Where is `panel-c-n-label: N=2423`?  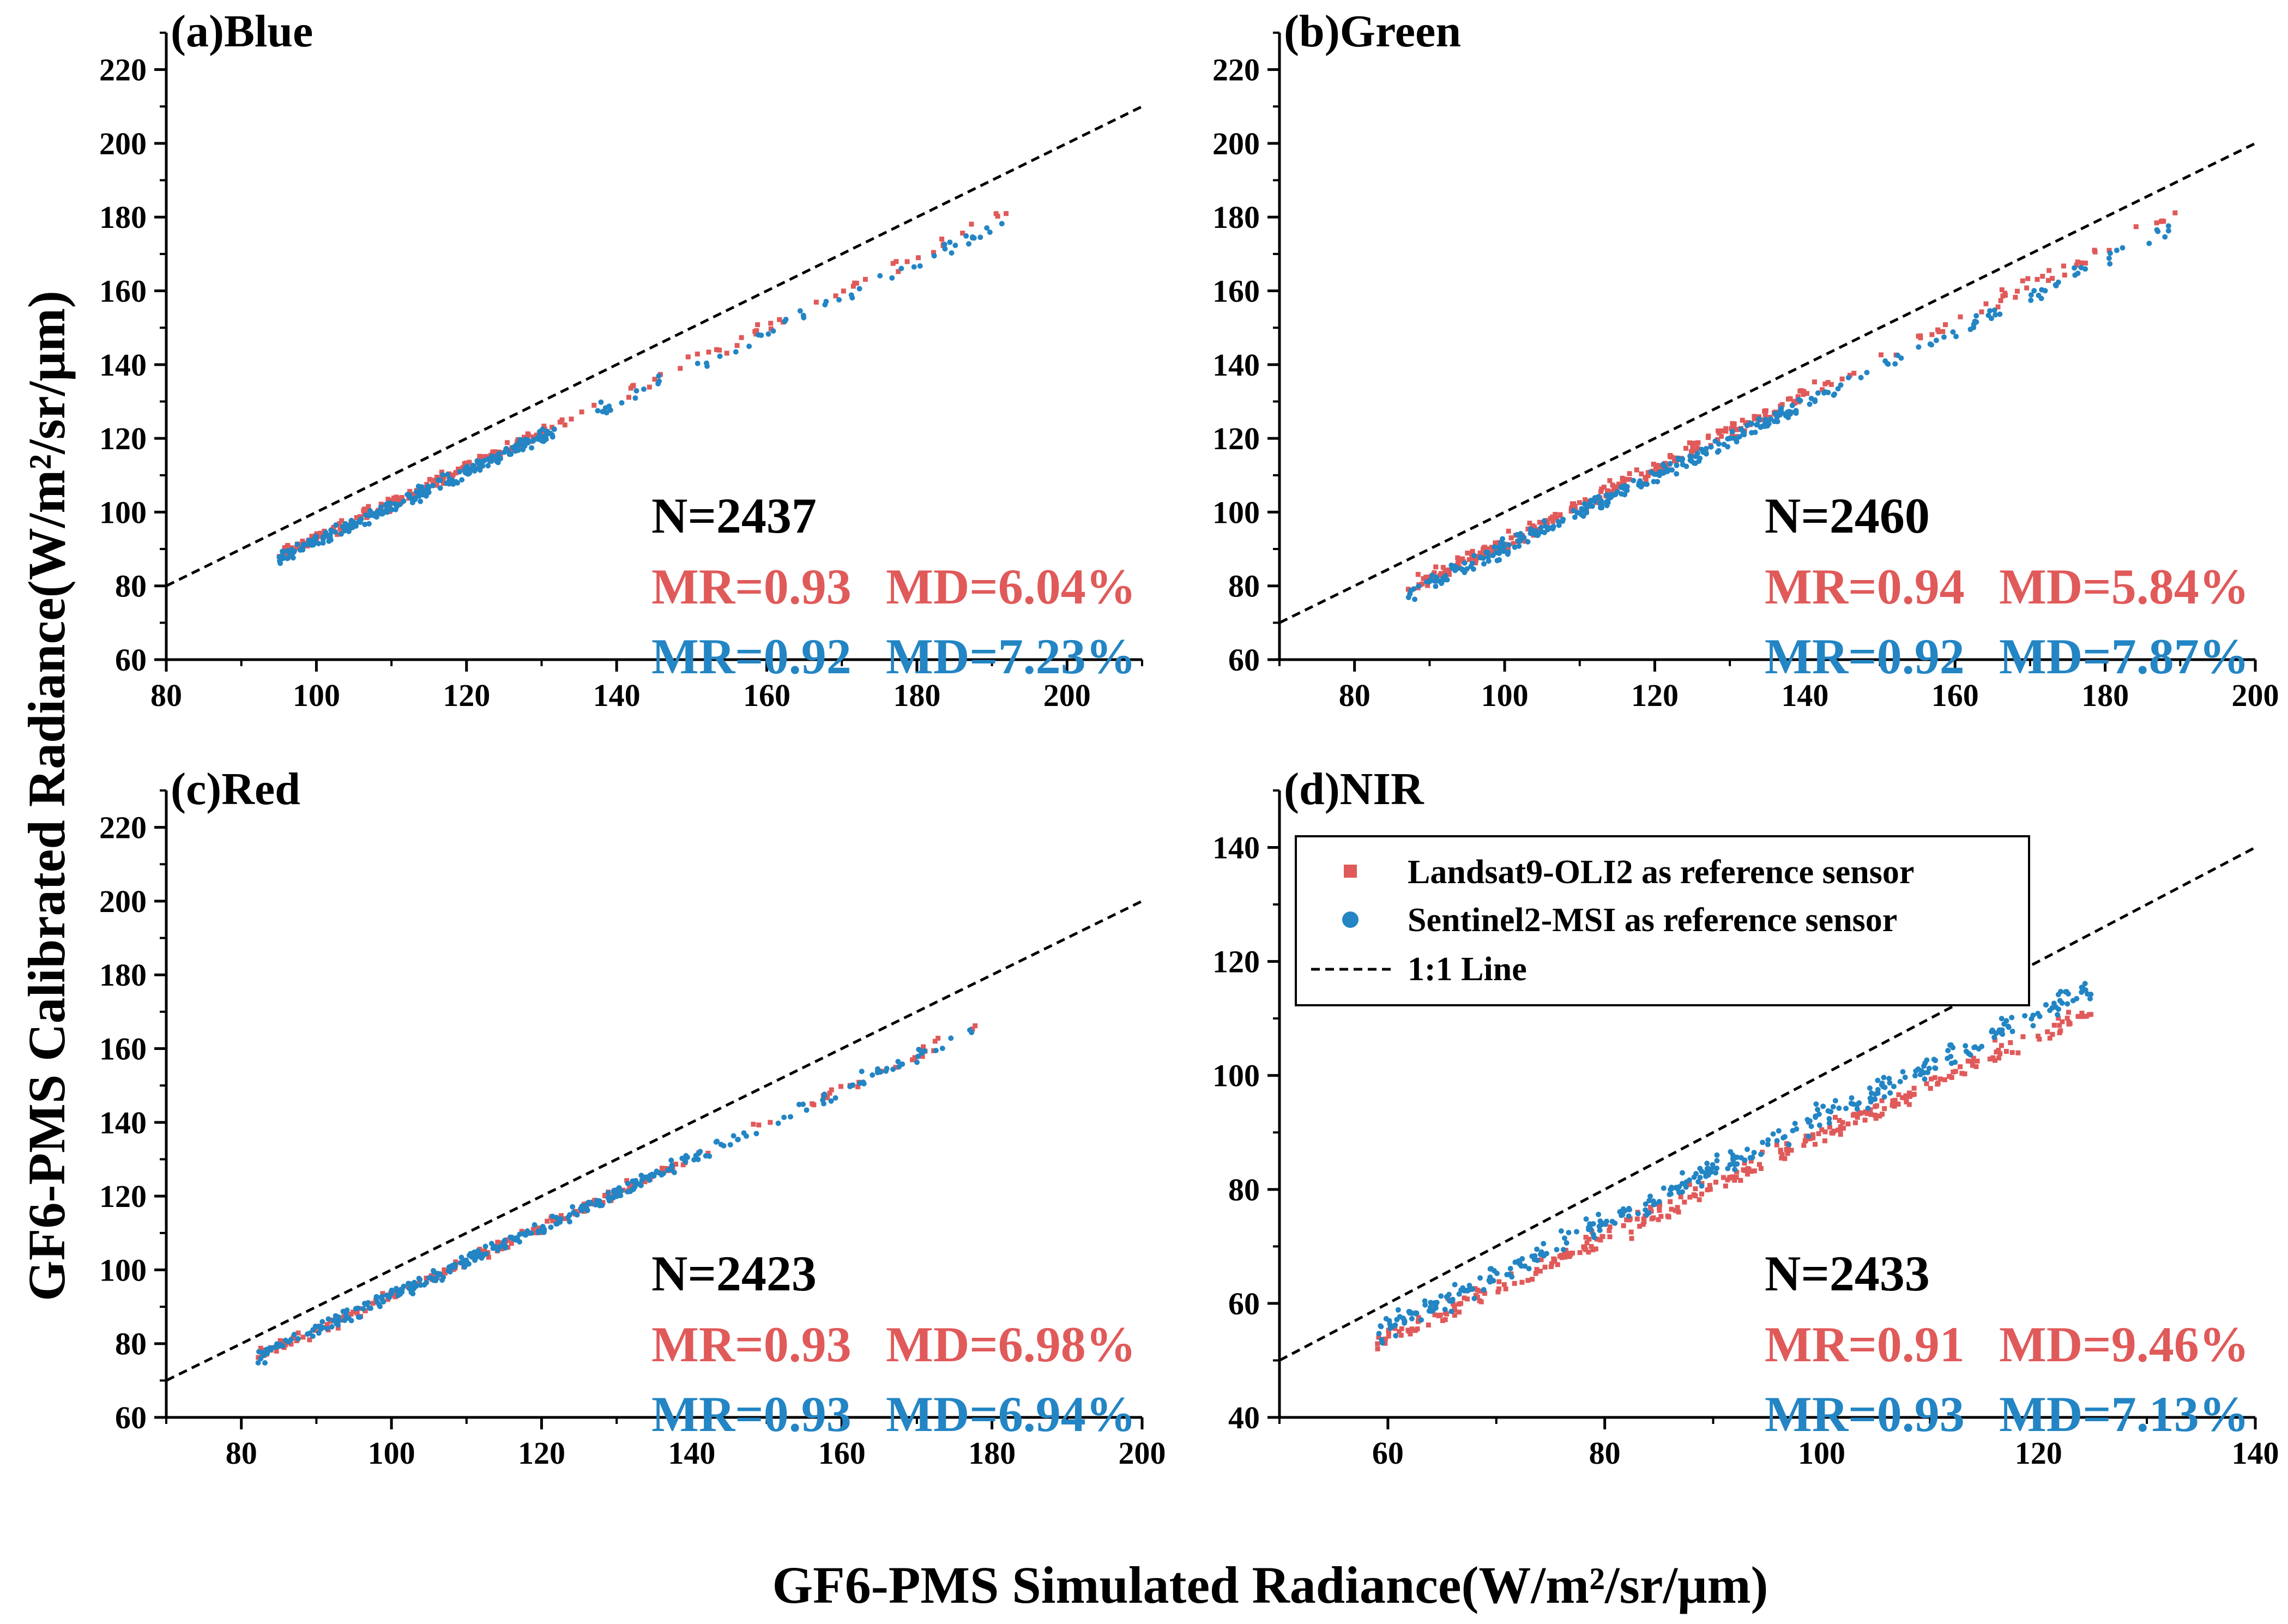 panel-c-n-label: N=2423 is located at coordinates (734, 1273).